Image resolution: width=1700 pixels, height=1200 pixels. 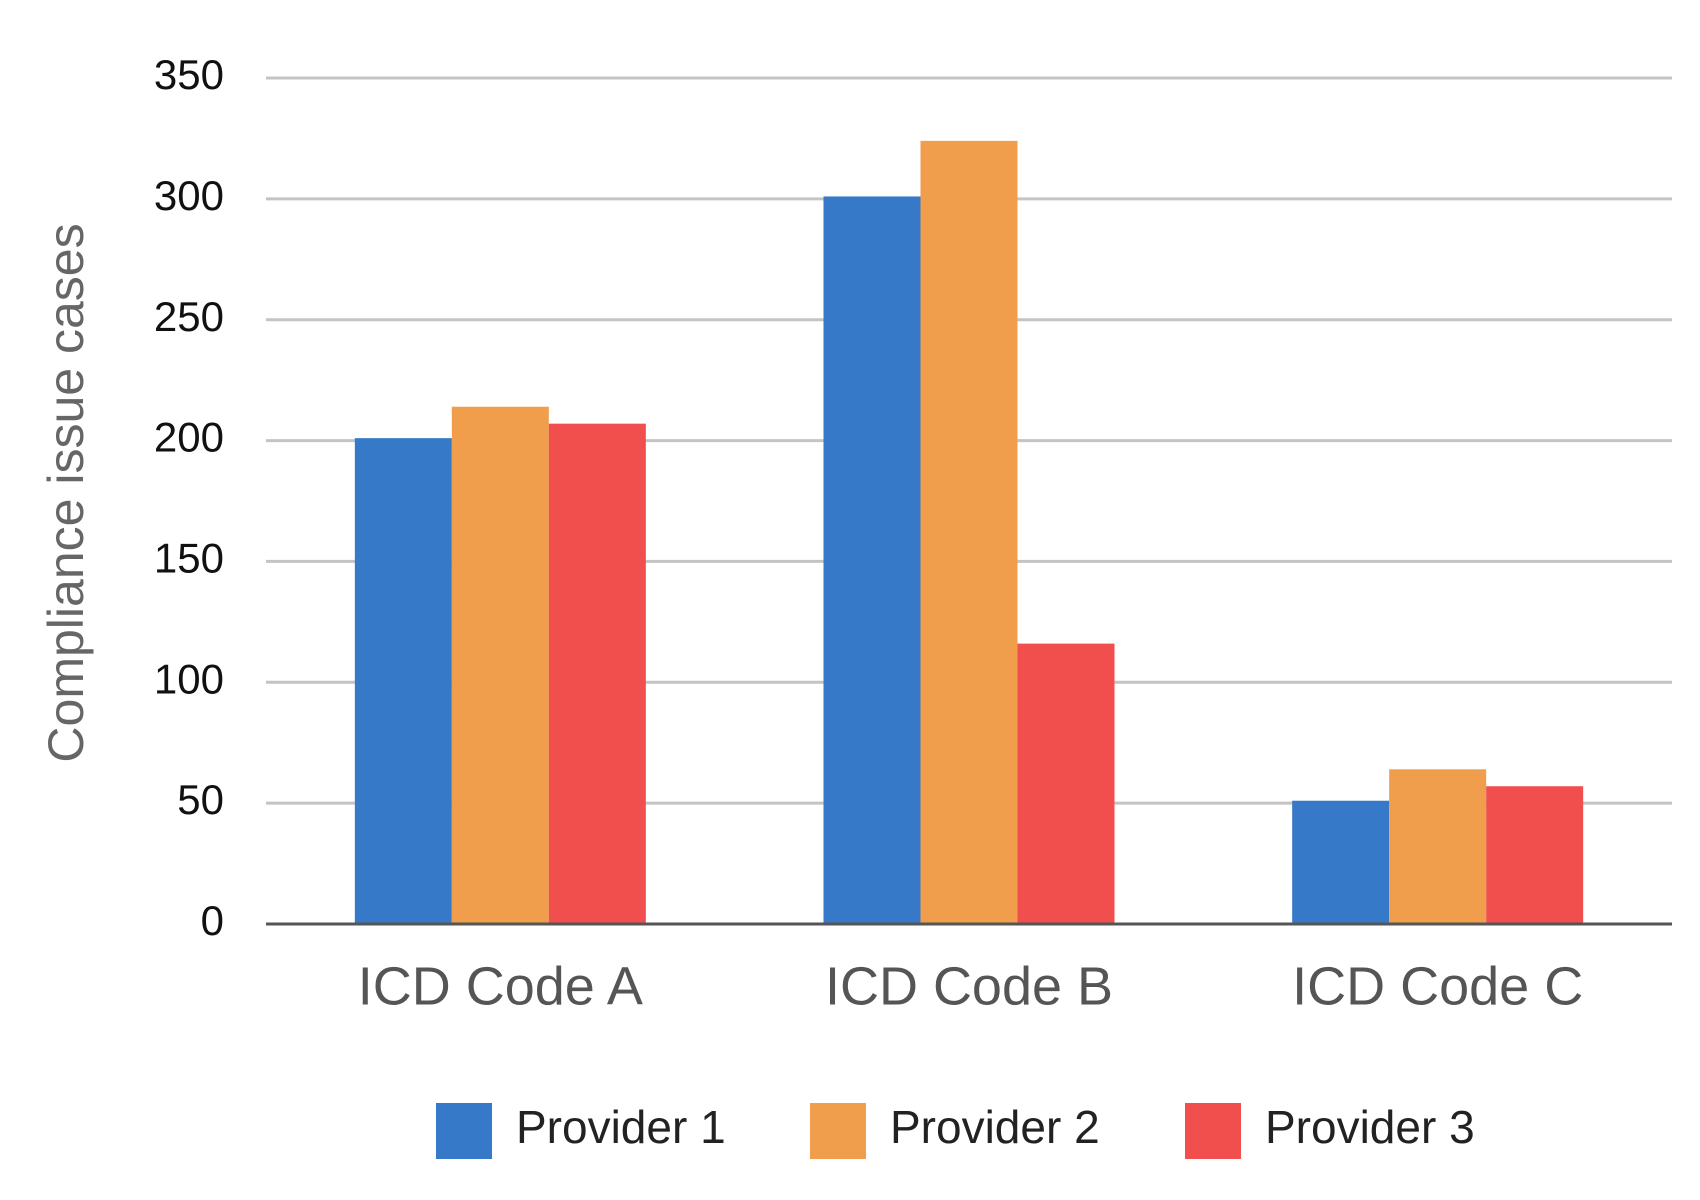 What do you see at coordinates (621, 1127) in the screenshot?
I see `legend-label: Provider 1` at bounding box center [621, 1127].